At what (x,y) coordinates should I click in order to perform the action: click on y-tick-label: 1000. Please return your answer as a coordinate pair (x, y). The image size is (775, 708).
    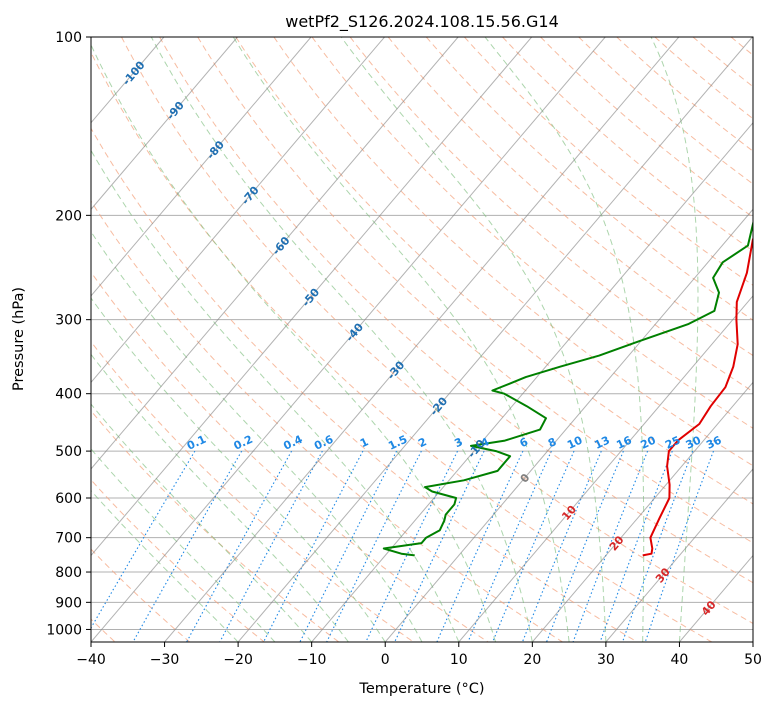
    Looking at the image, I should click on (64, 630).